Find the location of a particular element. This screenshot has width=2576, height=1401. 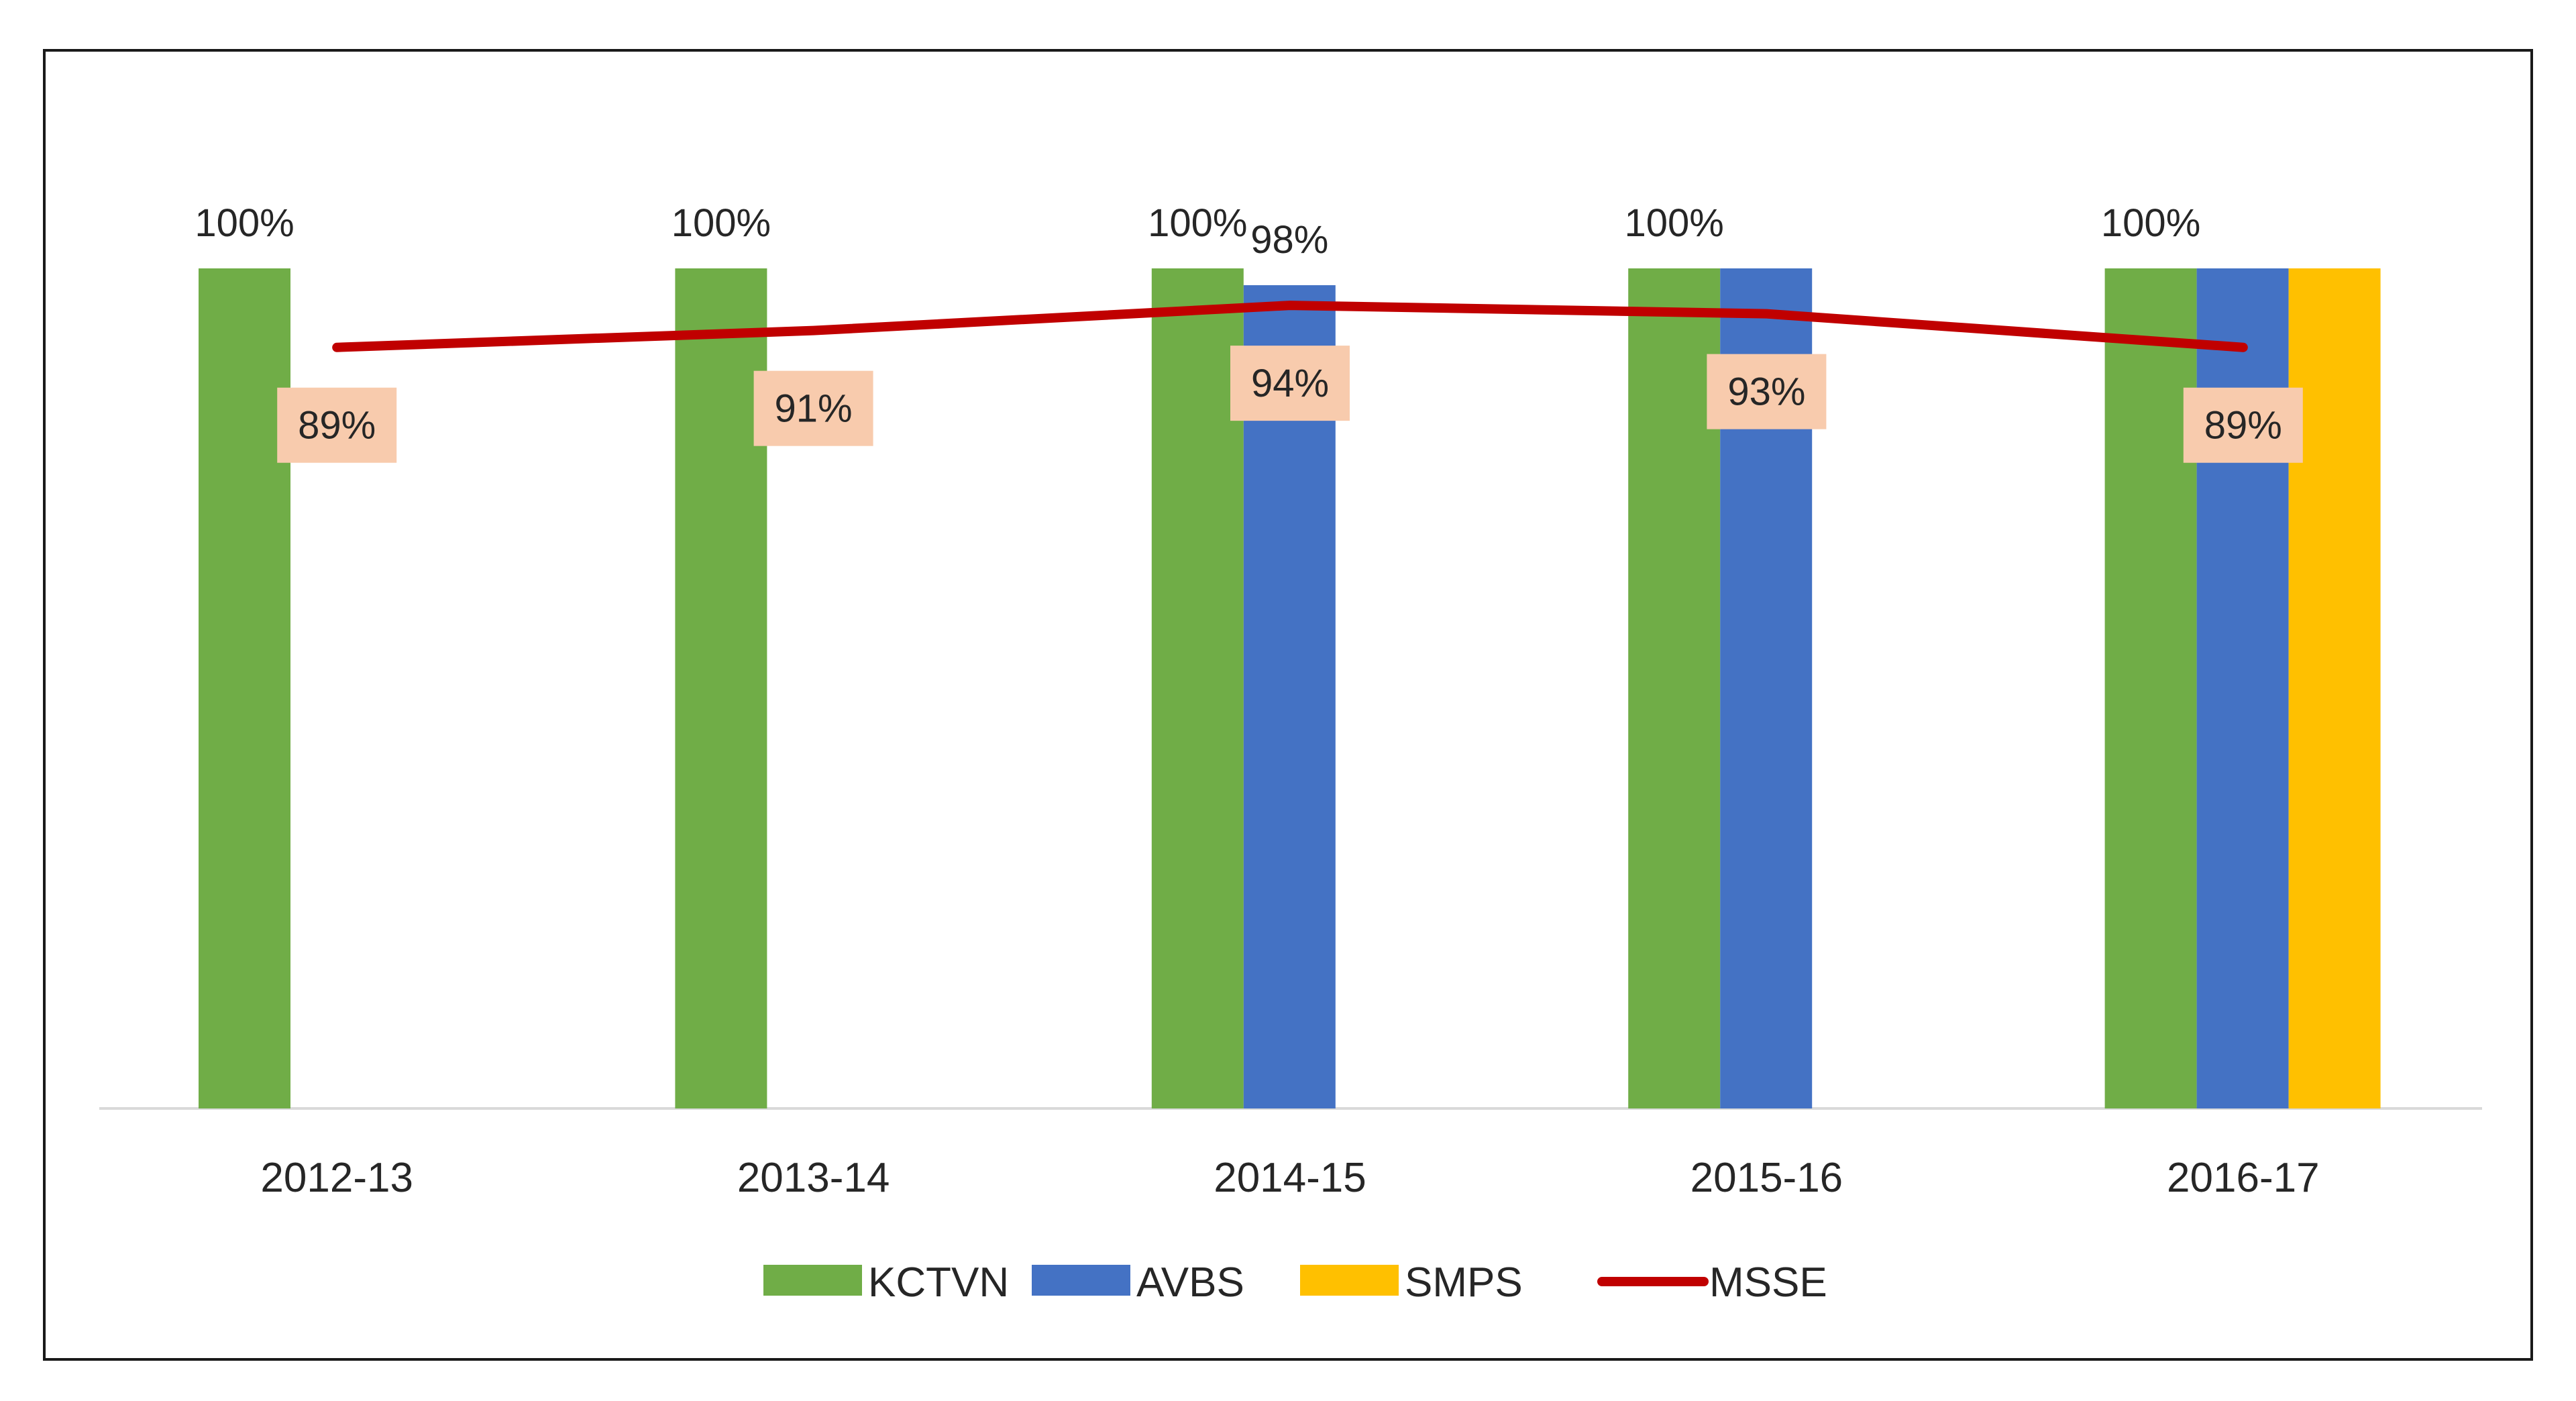

legend-label-kctvn: KCTVN is located at coordinates (938, 1283).